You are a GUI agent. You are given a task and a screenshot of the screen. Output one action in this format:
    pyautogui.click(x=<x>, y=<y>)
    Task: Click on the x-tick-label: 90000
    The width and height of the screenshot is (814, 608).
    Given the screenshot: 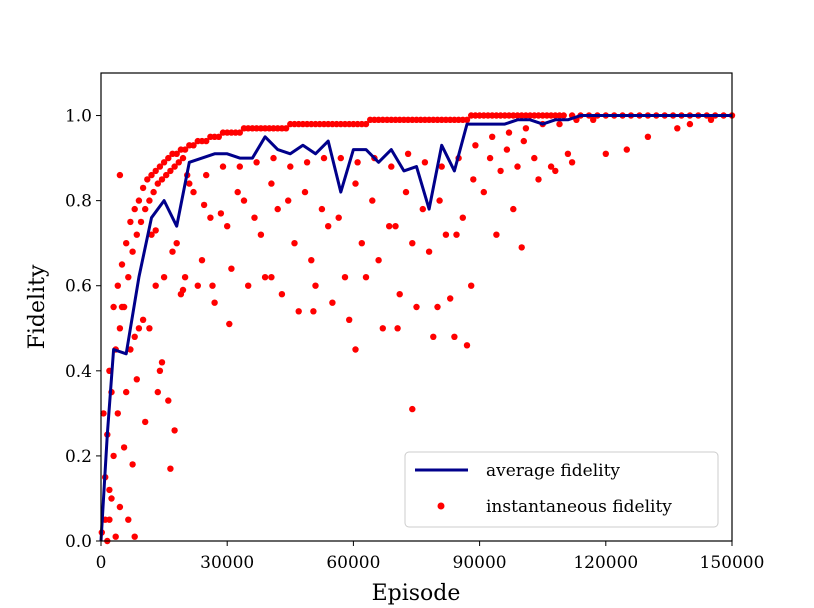 What is the action you would take?
    pyautogui.click(x=480, y=563)
    